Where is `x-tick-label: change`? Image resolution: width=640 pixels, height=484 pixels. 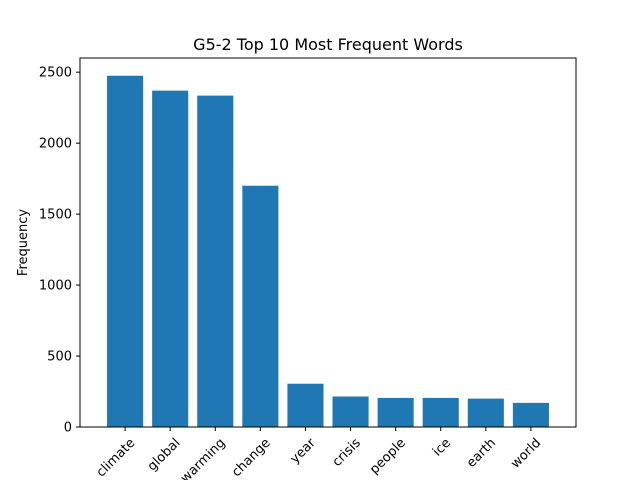
x-tick-label: change is located at coordinates (251, 458).